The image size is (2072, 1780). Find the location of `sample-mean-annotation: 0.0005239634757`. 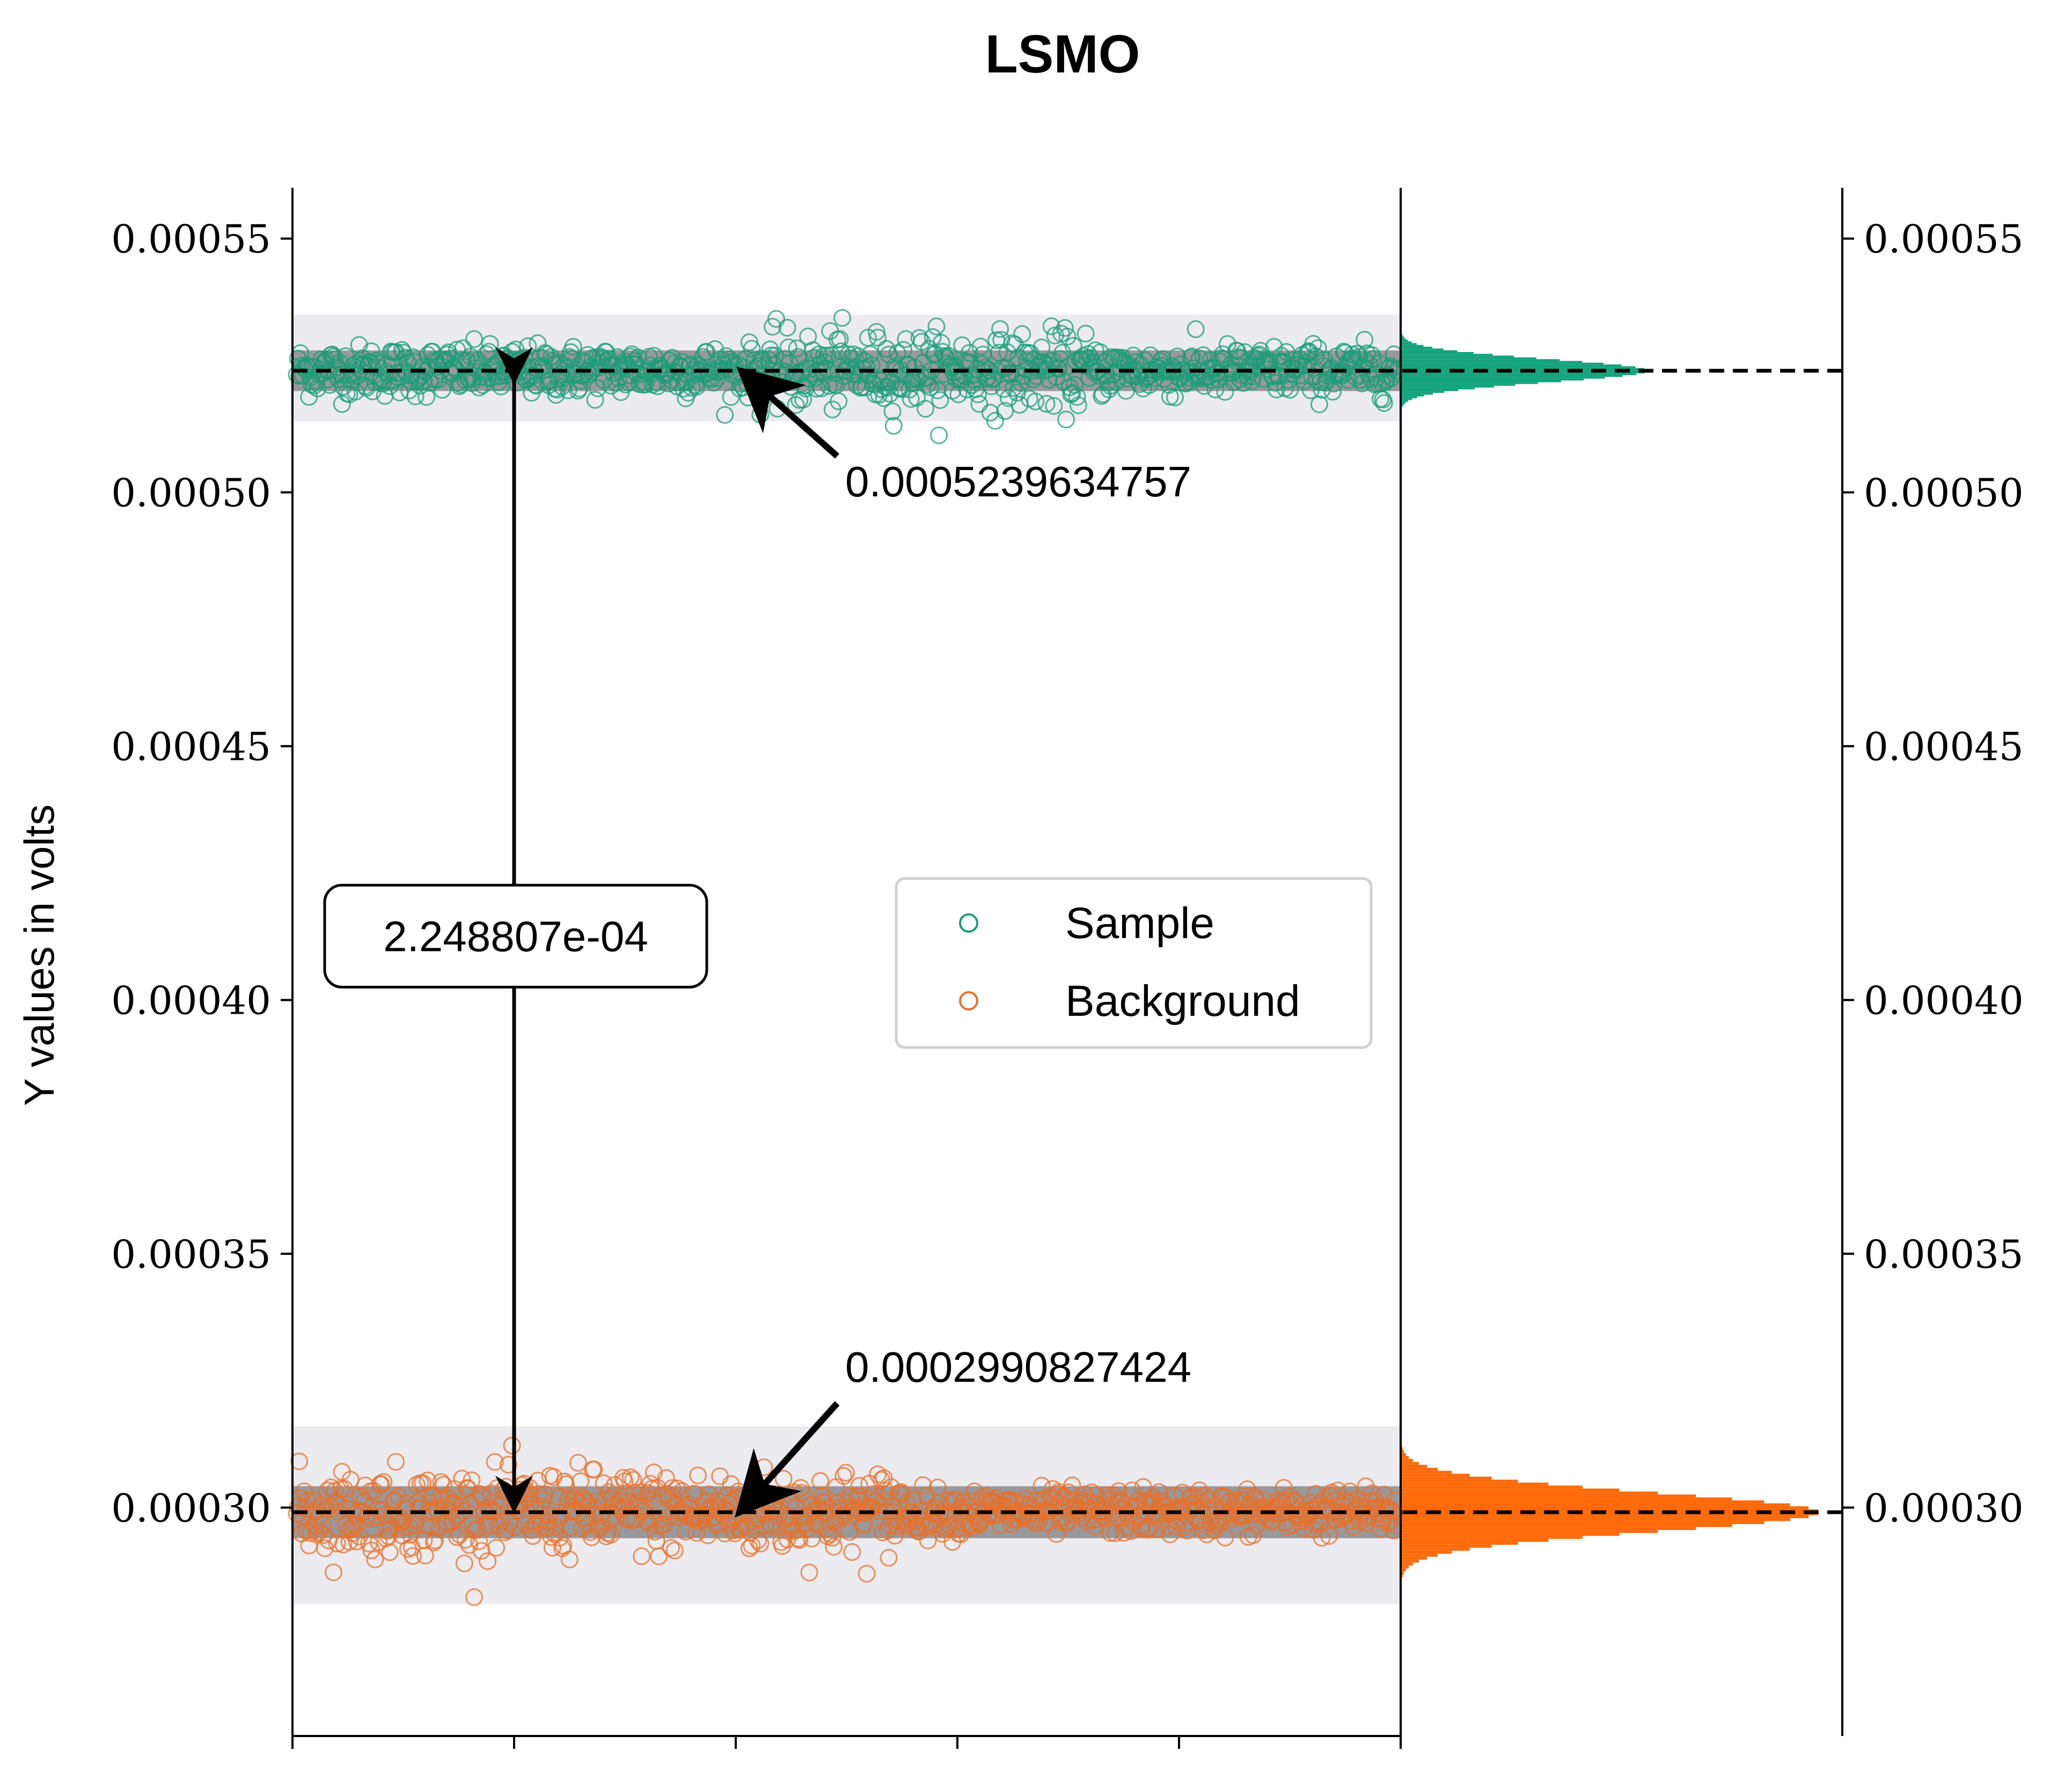

sample-mean-annotation: 0.0005239634757 is located at coordinates (963, 436).